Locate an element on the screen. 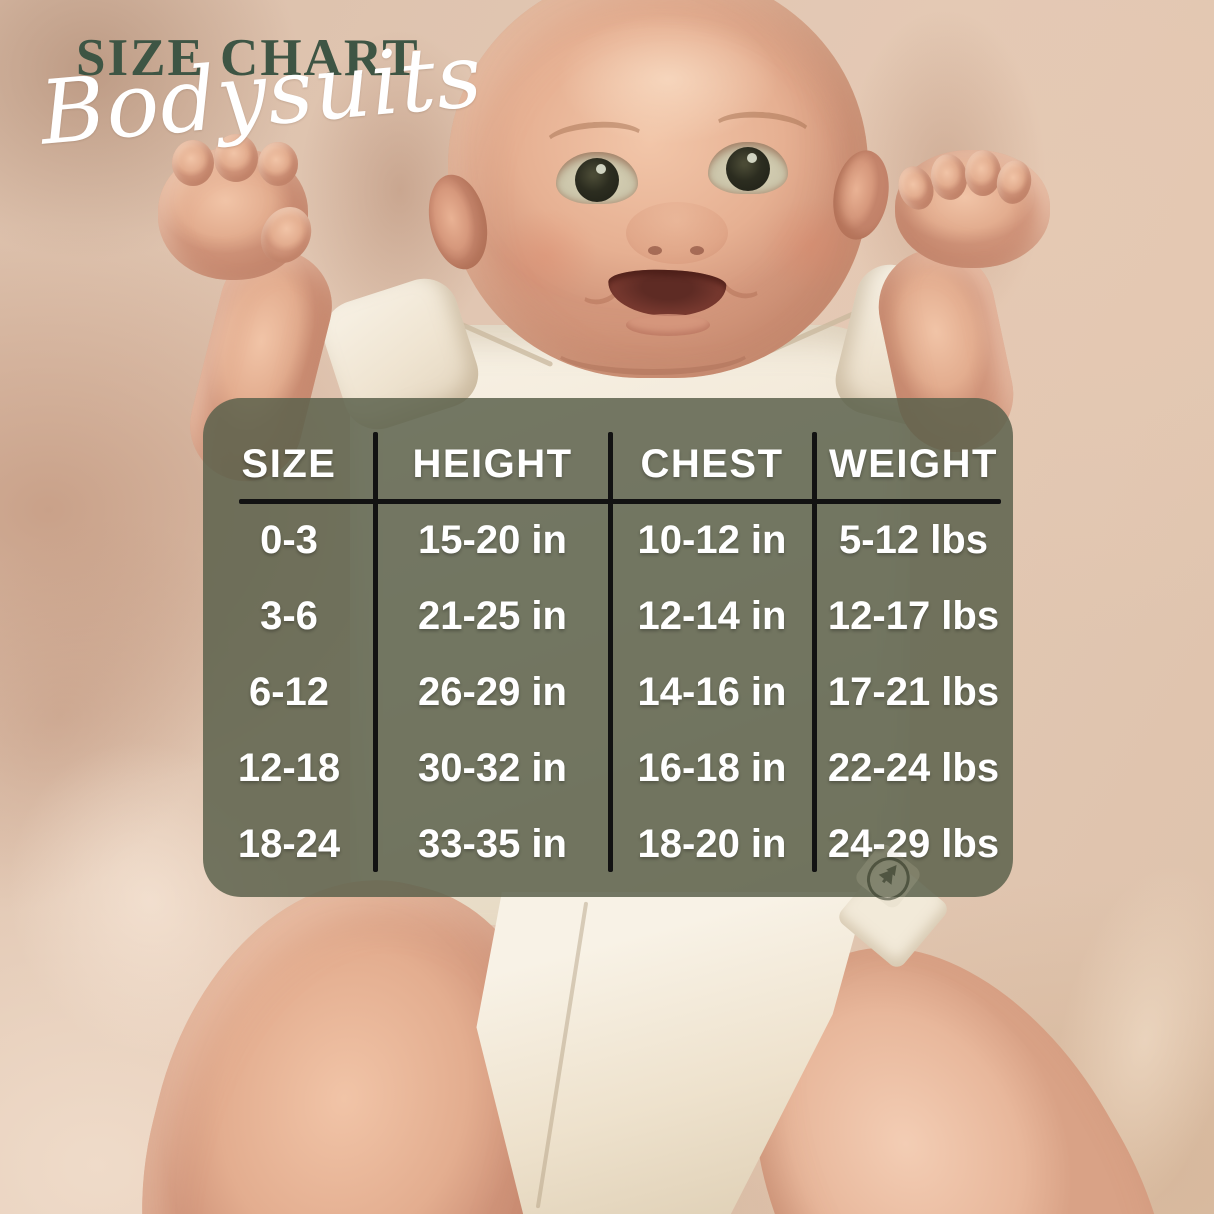 Image resolution: width=1214 pixels, height=1214 pixels. size-cell: 6-12 is located at coordinates (289, 692).